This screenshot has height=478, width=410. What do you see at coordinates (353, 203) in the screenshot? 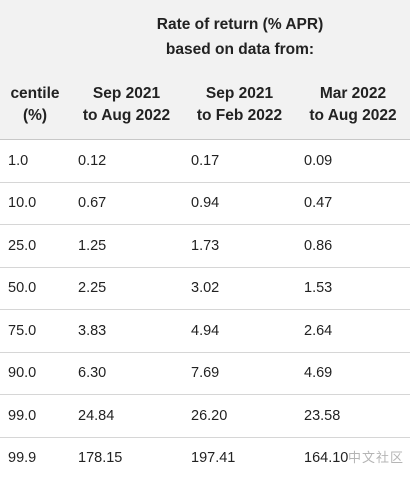
I see `value-cell: 0.47` at bounding box center [353, 203].